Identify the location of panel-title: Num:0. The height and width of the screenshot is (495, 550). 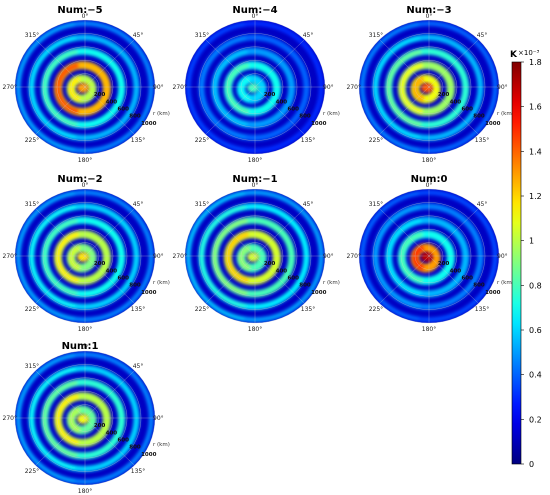
(429, 179).